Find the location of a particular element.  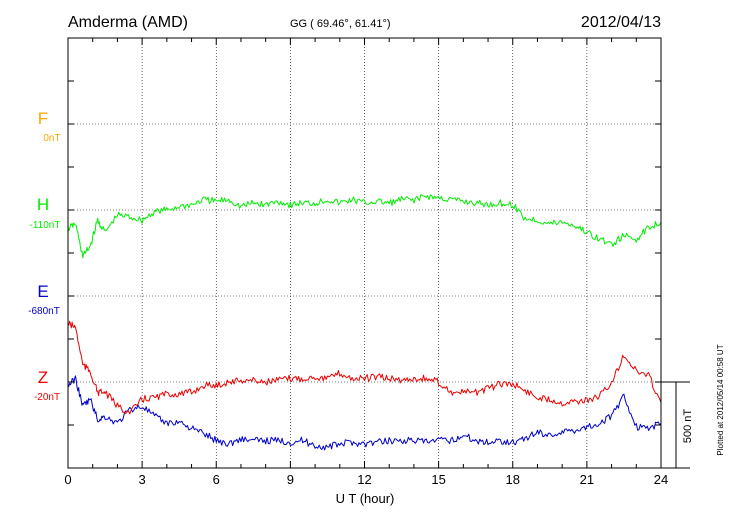

x-tick-label: 18 is located at coordinates (513, 479).